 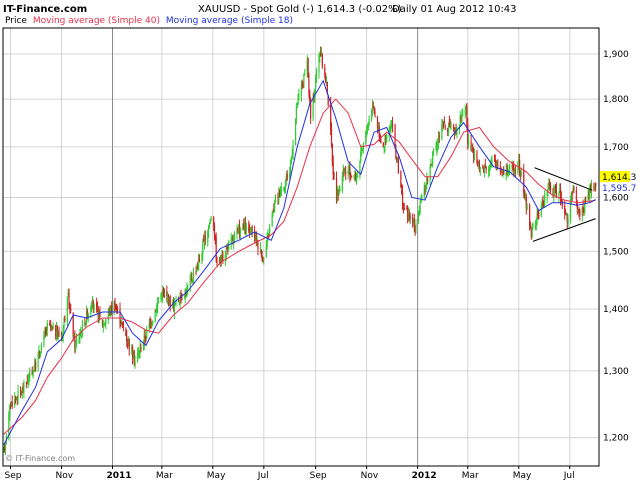 What do you see at coordinates (619, 189) in the screenshot?
I see `ma-price-tag: 1,595.7` at bounding box center [619, 189].